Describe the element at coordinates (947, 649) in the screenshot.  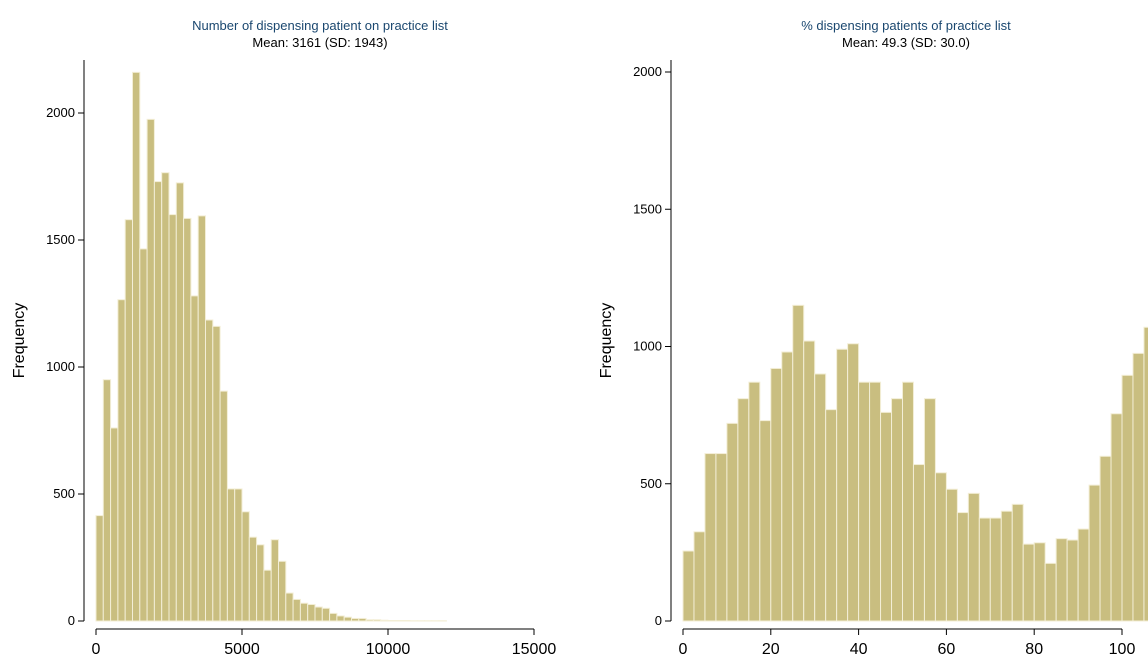
I see `x-tick-label: 60` at that location.